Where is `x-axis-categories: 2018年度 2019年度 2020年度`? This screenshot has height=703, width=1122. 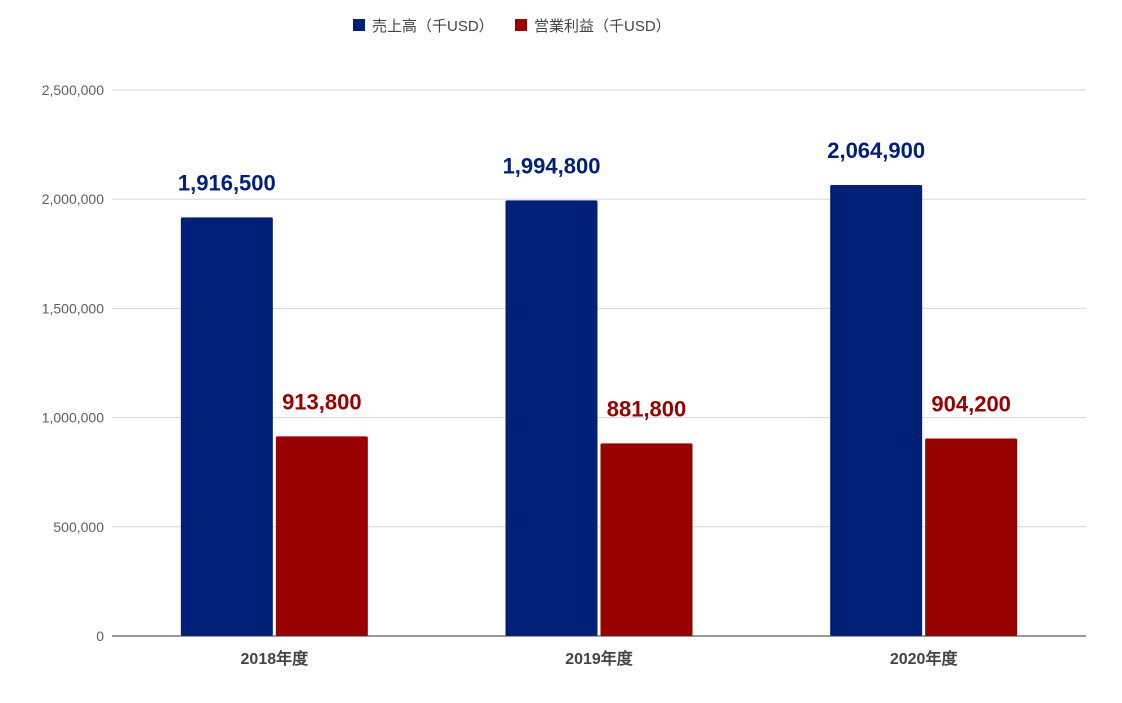
x-axis-categories: 2018年度 2019年度 2020年度 is located at coordinates (600, 658).